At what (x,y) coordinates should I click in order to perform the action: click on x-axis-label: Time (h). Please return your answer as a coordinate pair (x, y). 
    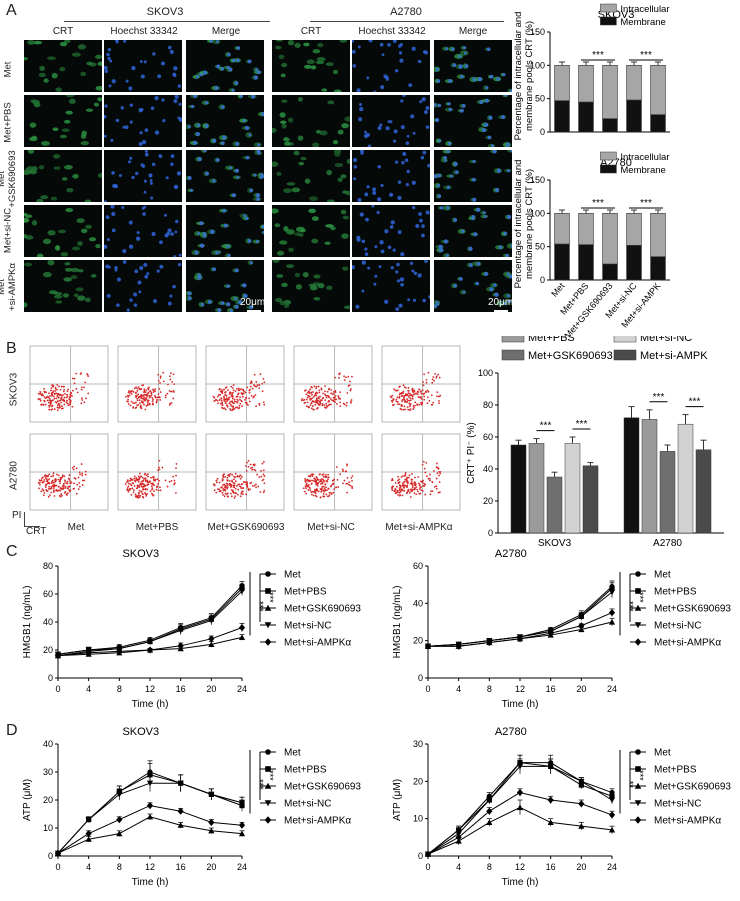
    Looking at the image, I should click on (520, 882).